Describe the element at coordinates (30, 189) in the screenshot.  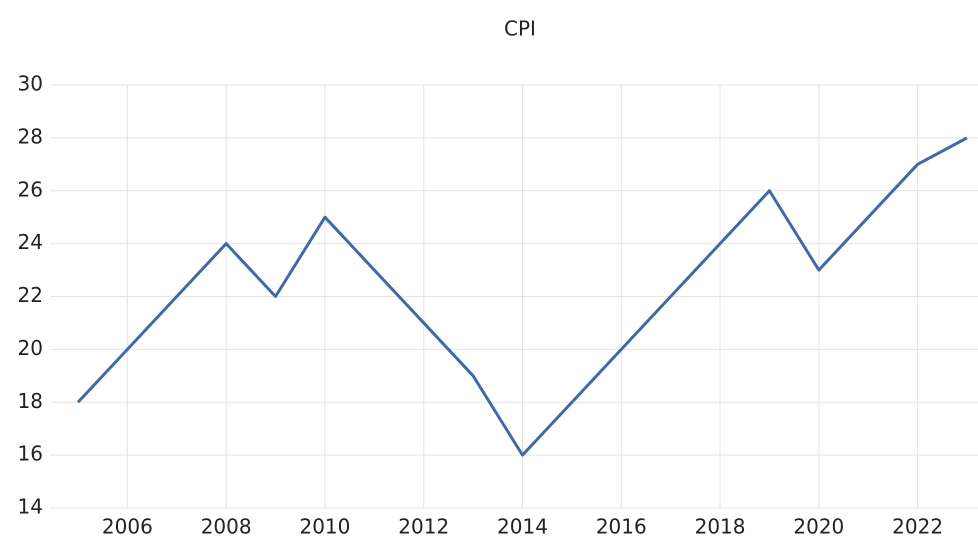
I see `y-tick-label: 26` at that location.